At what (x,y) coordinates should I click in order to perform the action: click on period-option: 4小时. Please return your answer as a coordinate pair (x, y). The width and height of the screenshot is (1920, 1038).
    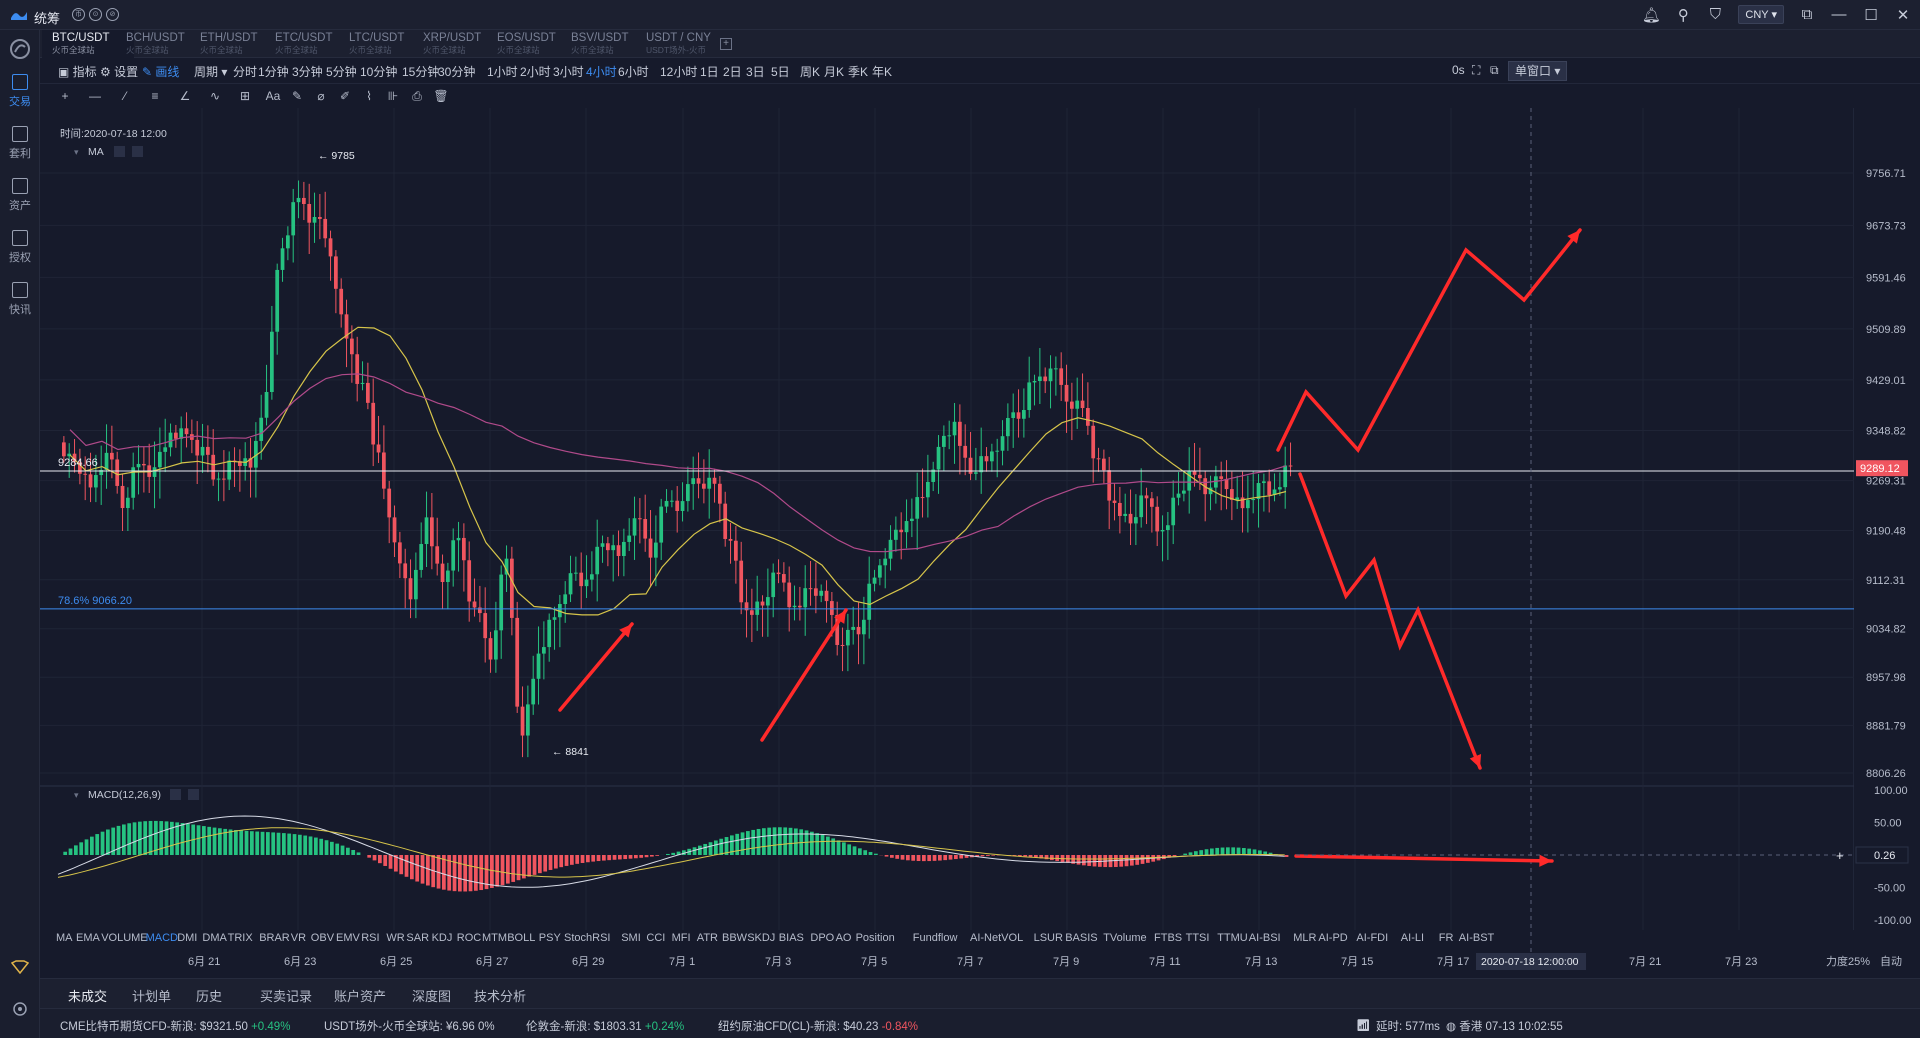
    Looking at the image, I should click on (601, 72).